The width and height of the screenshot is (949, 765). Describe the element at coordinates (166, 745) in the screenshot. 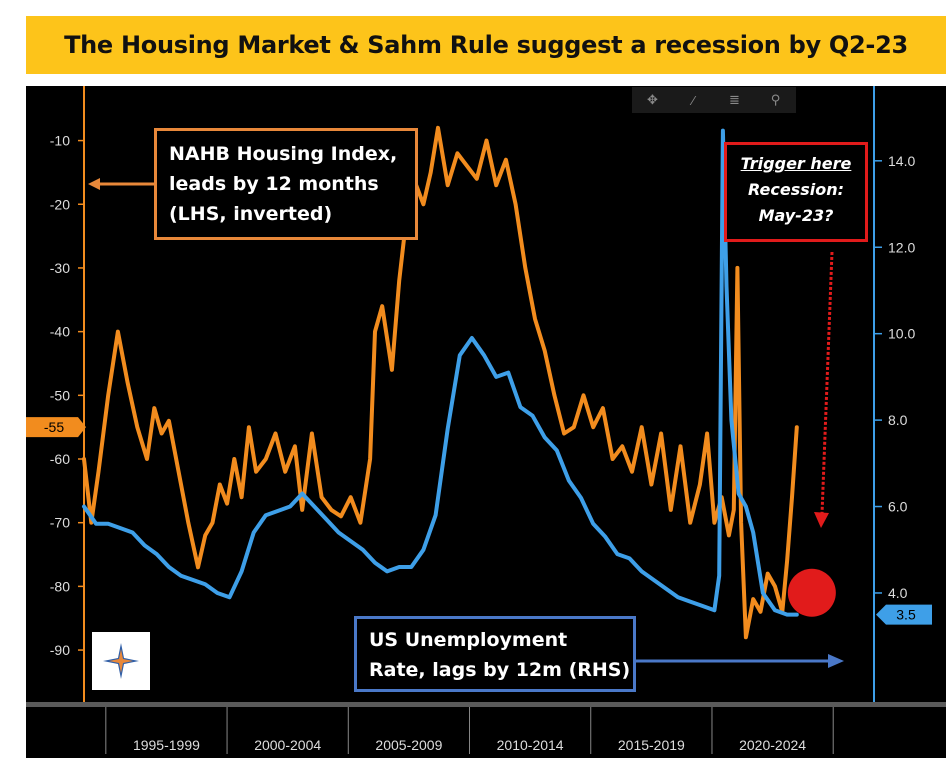

I see `x-tick-label-0: 1995-1999` at that location.